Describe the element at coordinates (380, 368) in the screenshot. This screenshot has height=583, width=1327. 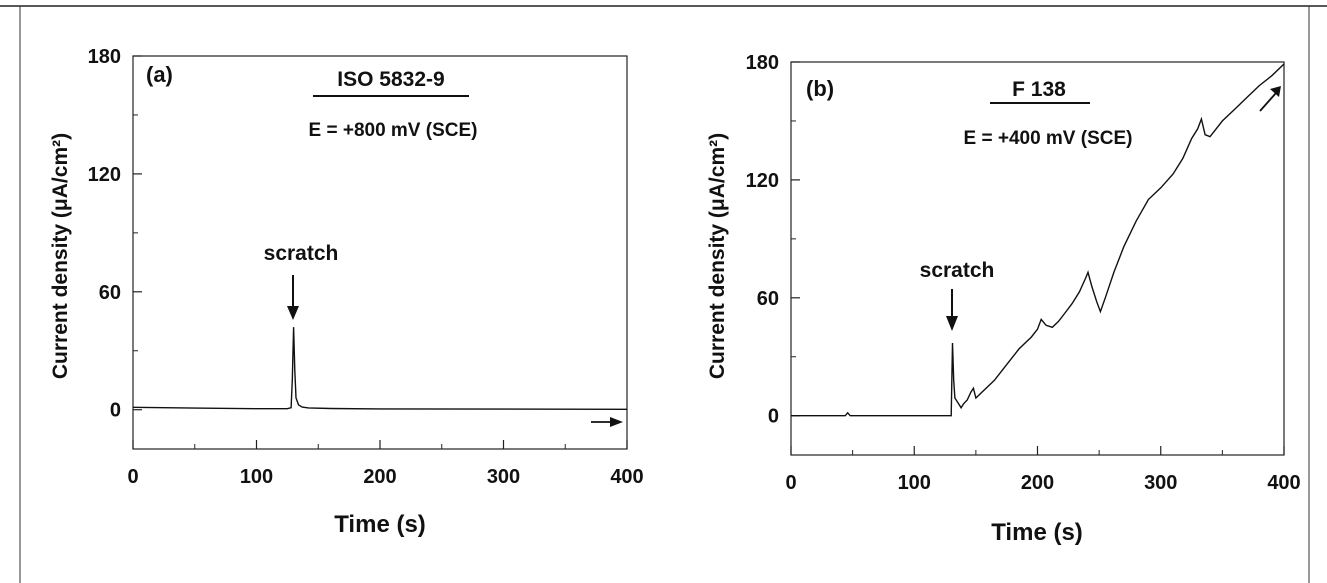
I see `series-line` at that location.